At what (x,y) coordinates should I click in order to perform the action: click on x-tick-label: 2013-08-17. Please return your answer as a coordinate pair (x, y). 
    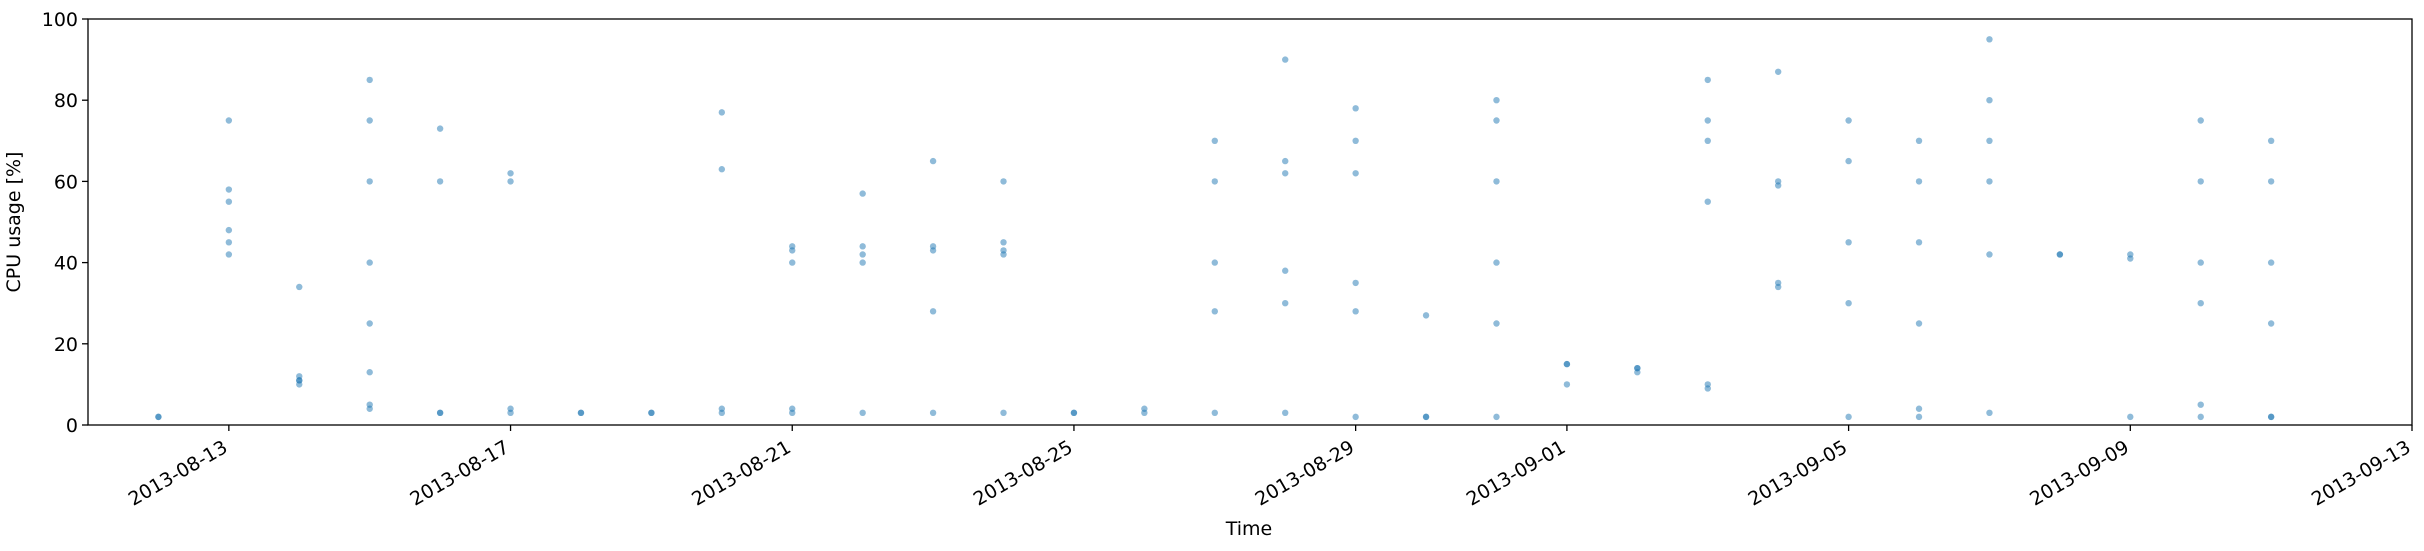
    Looking at the image, I should click on (459, 473).